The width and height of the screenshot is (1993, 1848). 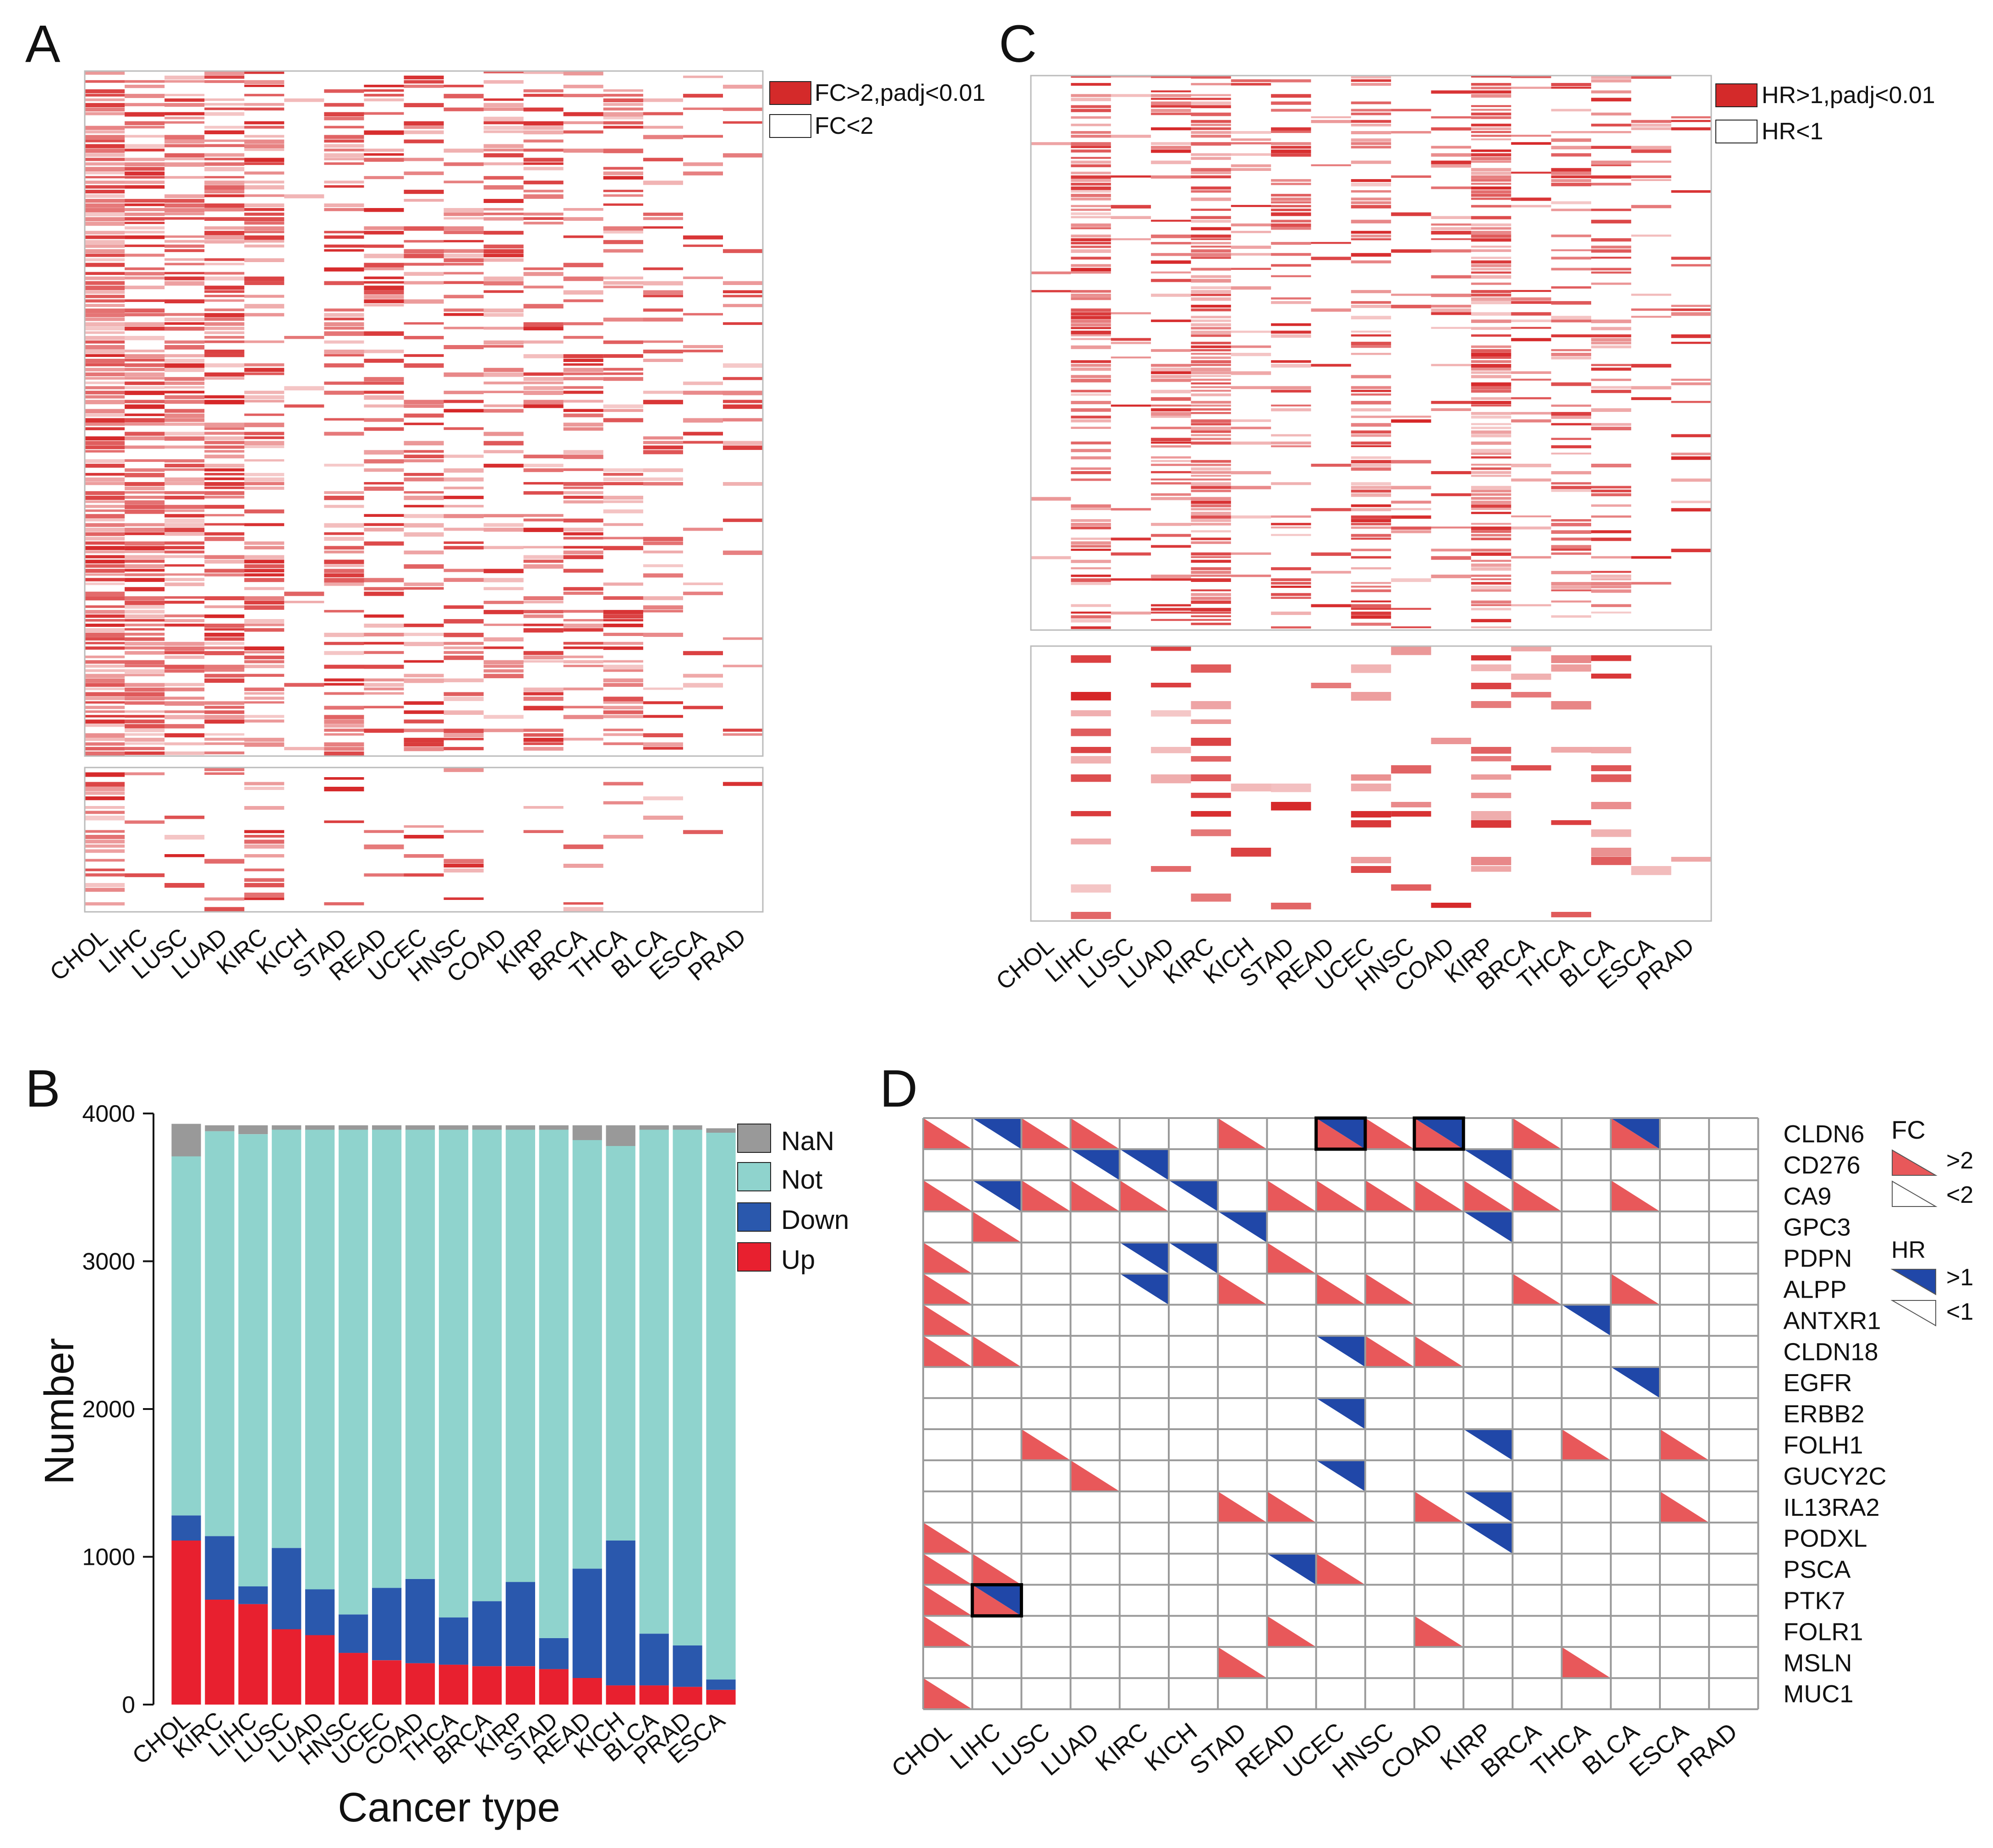 I want to click on bar-segment-nan, so click(x=320, y=1127).